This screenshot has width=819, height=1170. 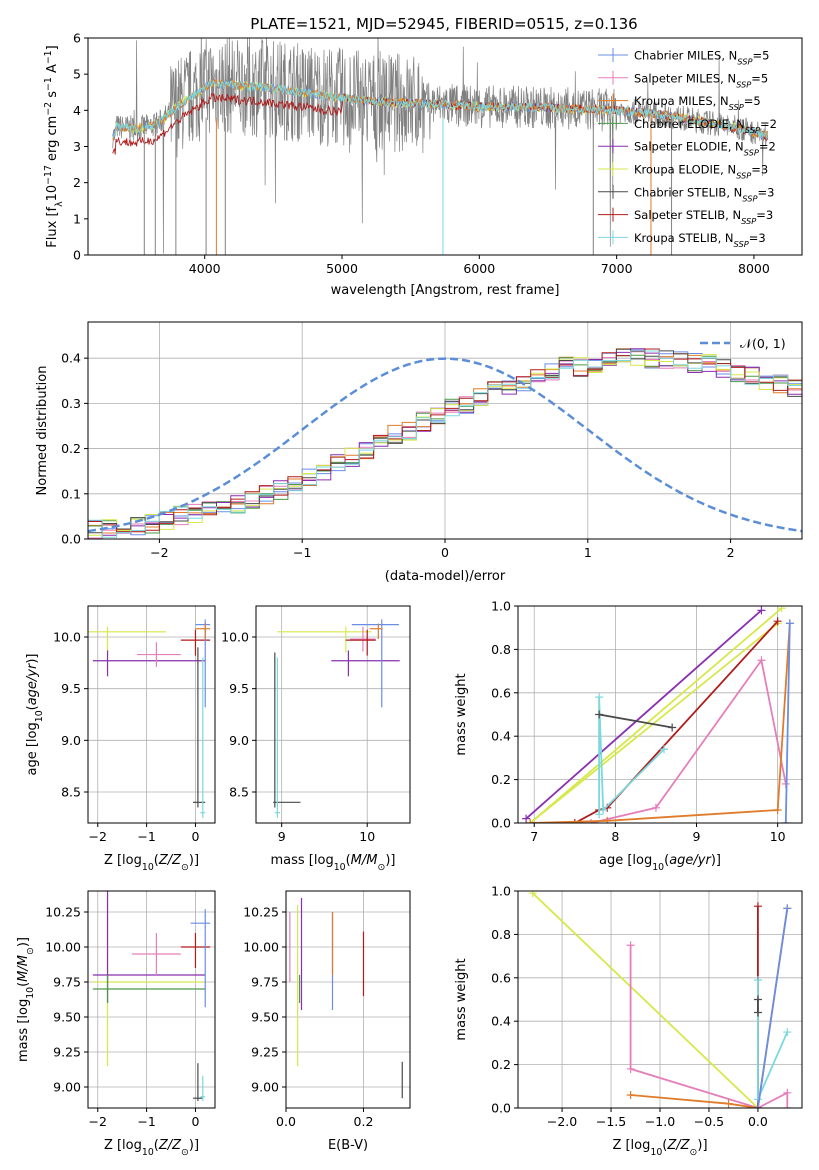 I want to click on label-part: −2, so click(x=48, y=109).